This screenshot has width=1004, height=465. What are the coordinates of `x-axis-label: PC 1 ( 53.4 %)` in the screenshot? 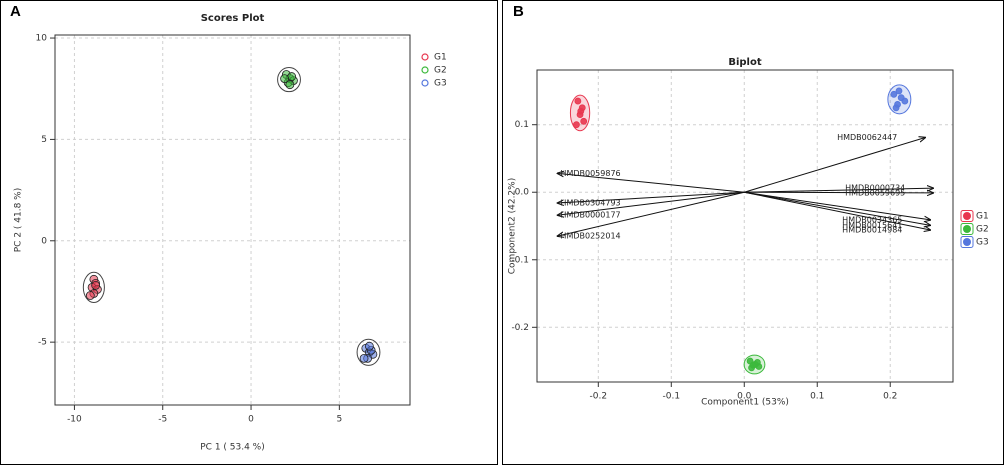 It's located at (232, 448).